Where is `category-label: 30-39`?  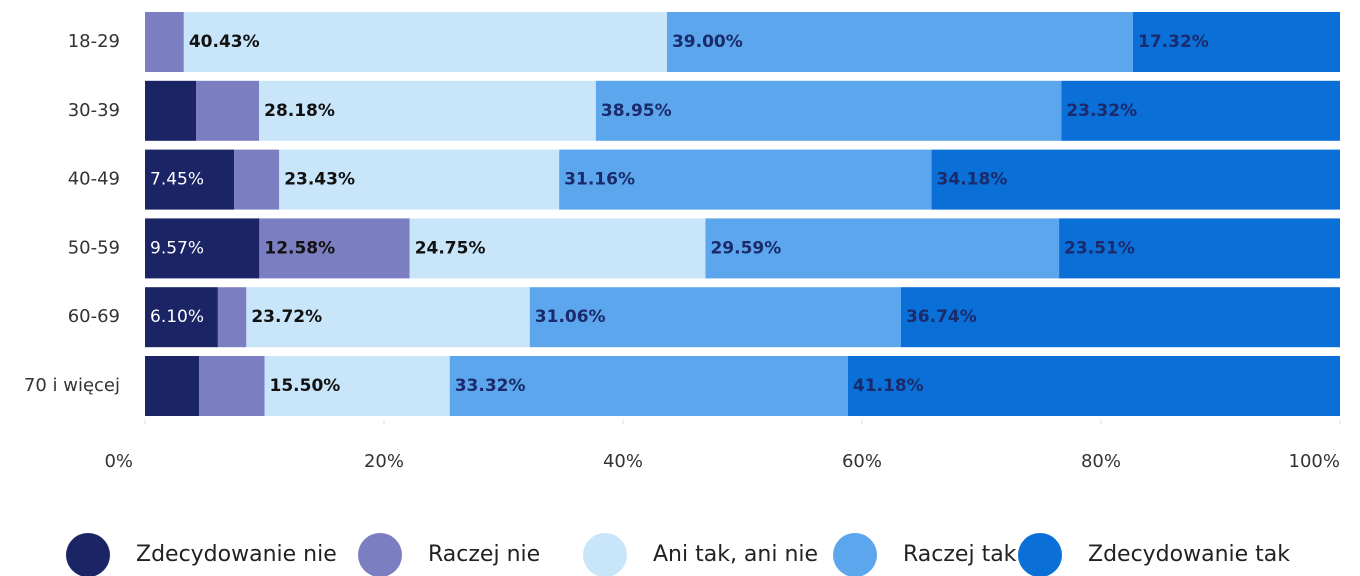
category-label: 30-39 is located at coordinates (94, 110).